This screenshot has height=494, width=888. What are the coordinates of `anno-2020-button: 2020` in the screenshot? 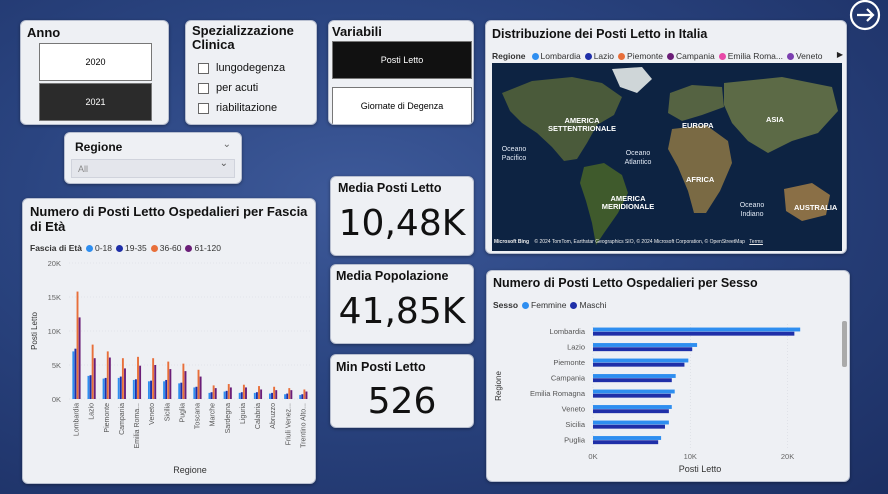 It's located at (95, 62).